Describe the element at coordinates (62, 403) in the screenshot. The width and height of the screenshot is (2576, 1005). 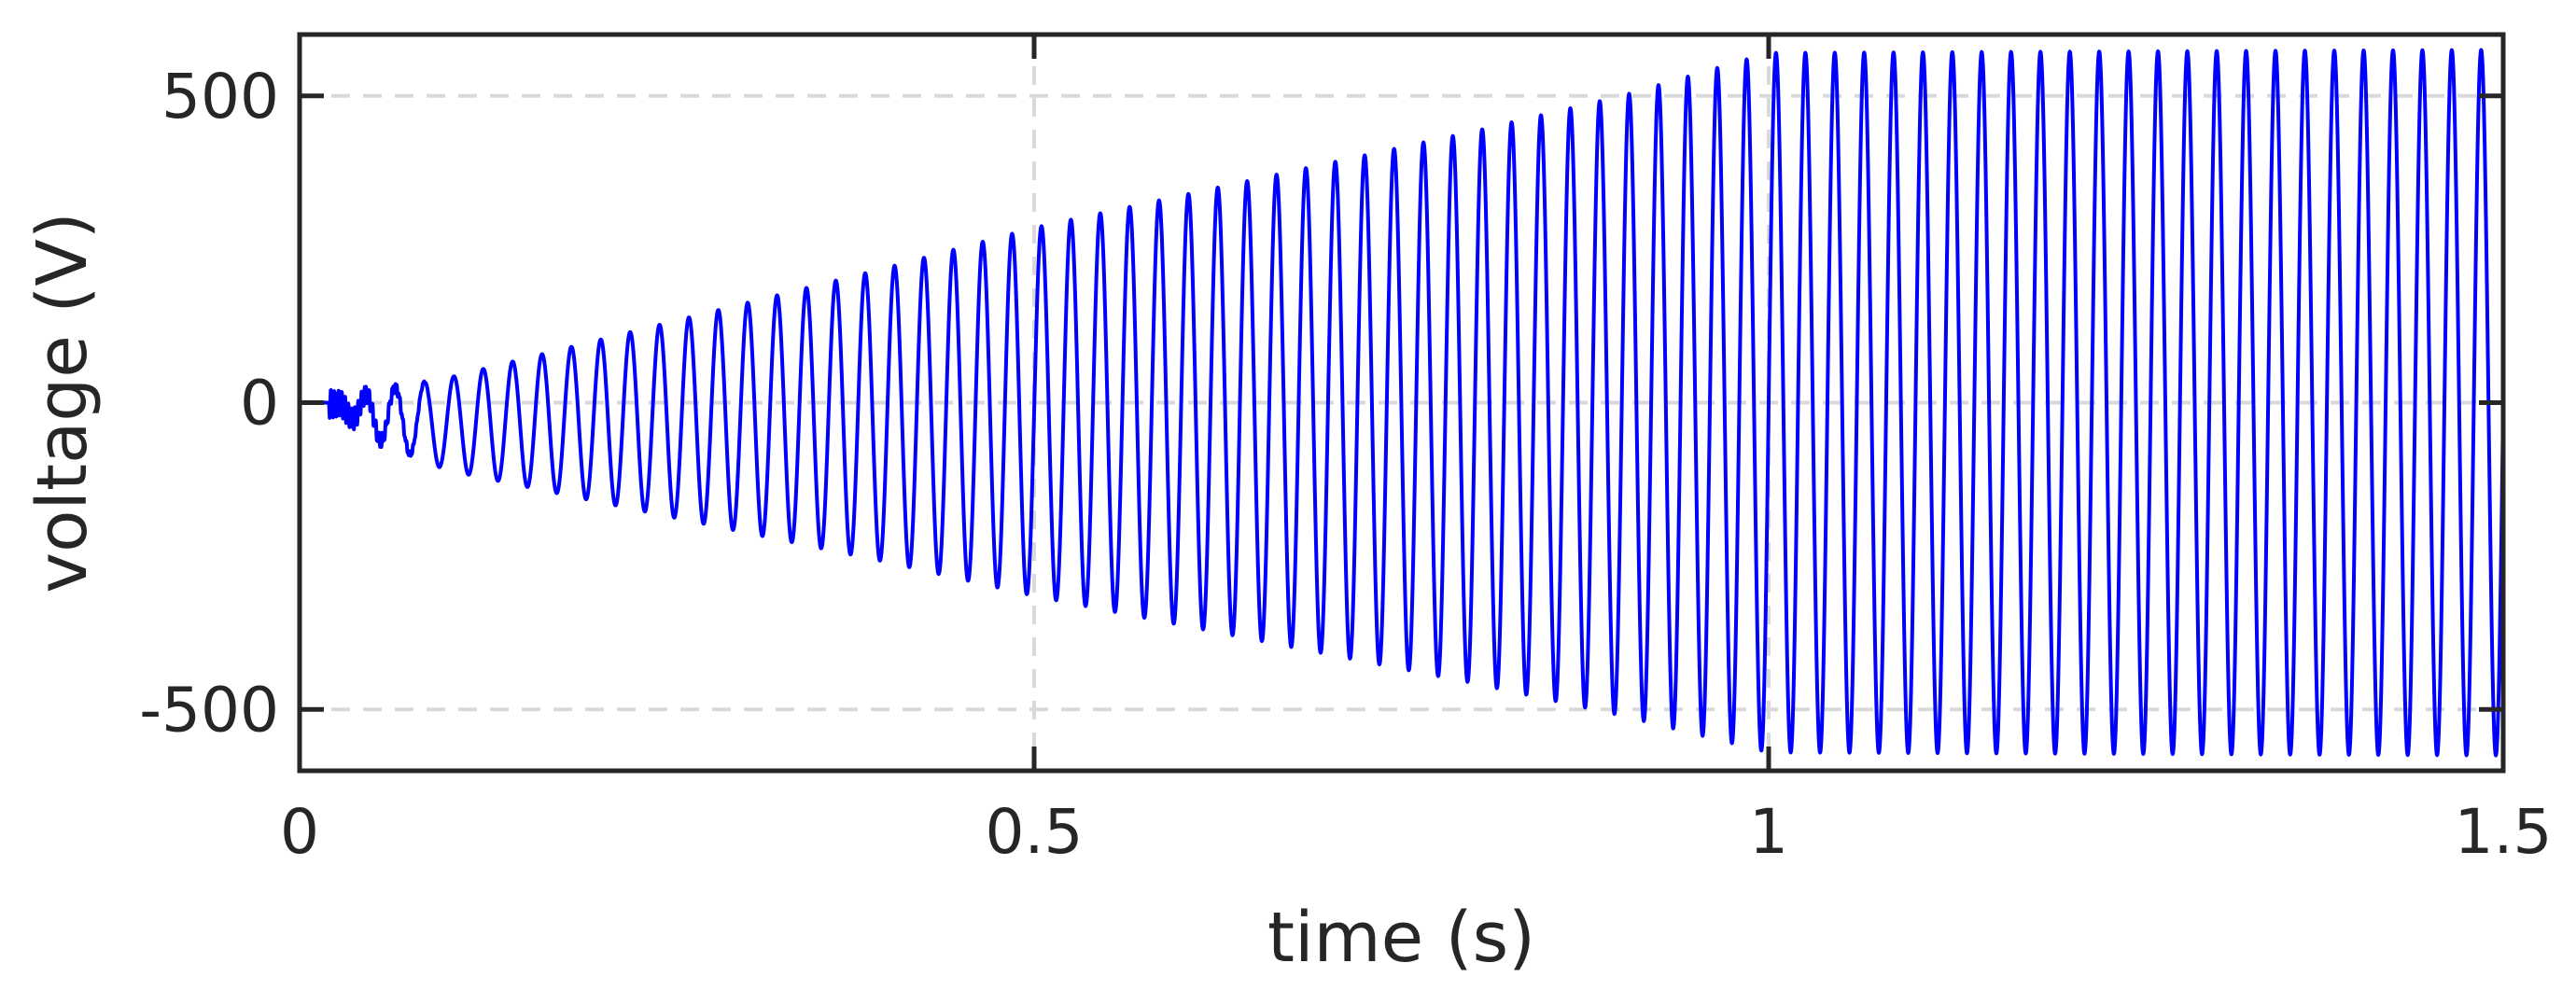
I see `y-axis-label: voltage (V)` at that location.